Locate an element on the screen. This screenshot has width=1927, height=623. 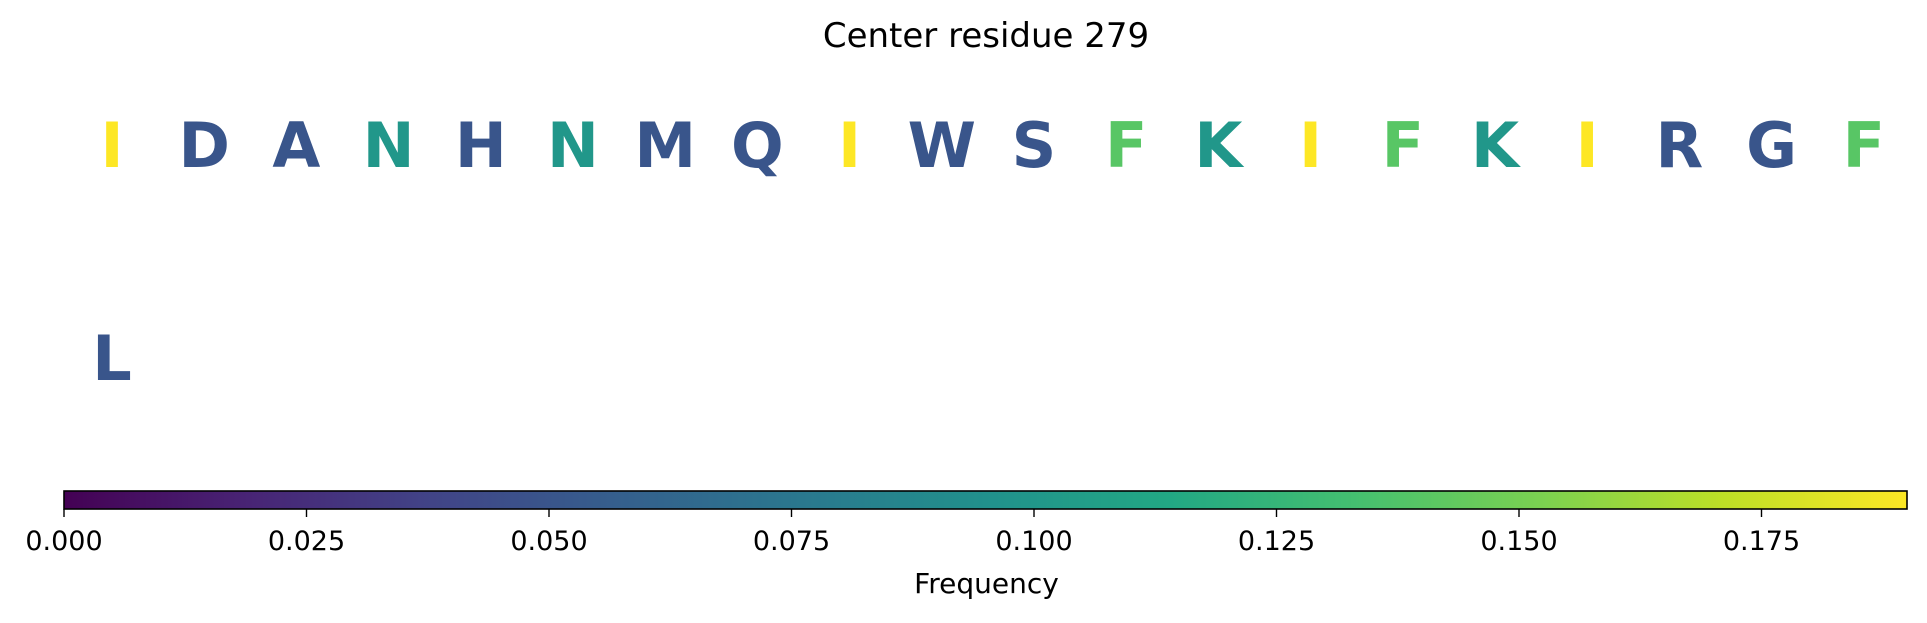
residue-letter: Q is located at coordinates (757, 145).